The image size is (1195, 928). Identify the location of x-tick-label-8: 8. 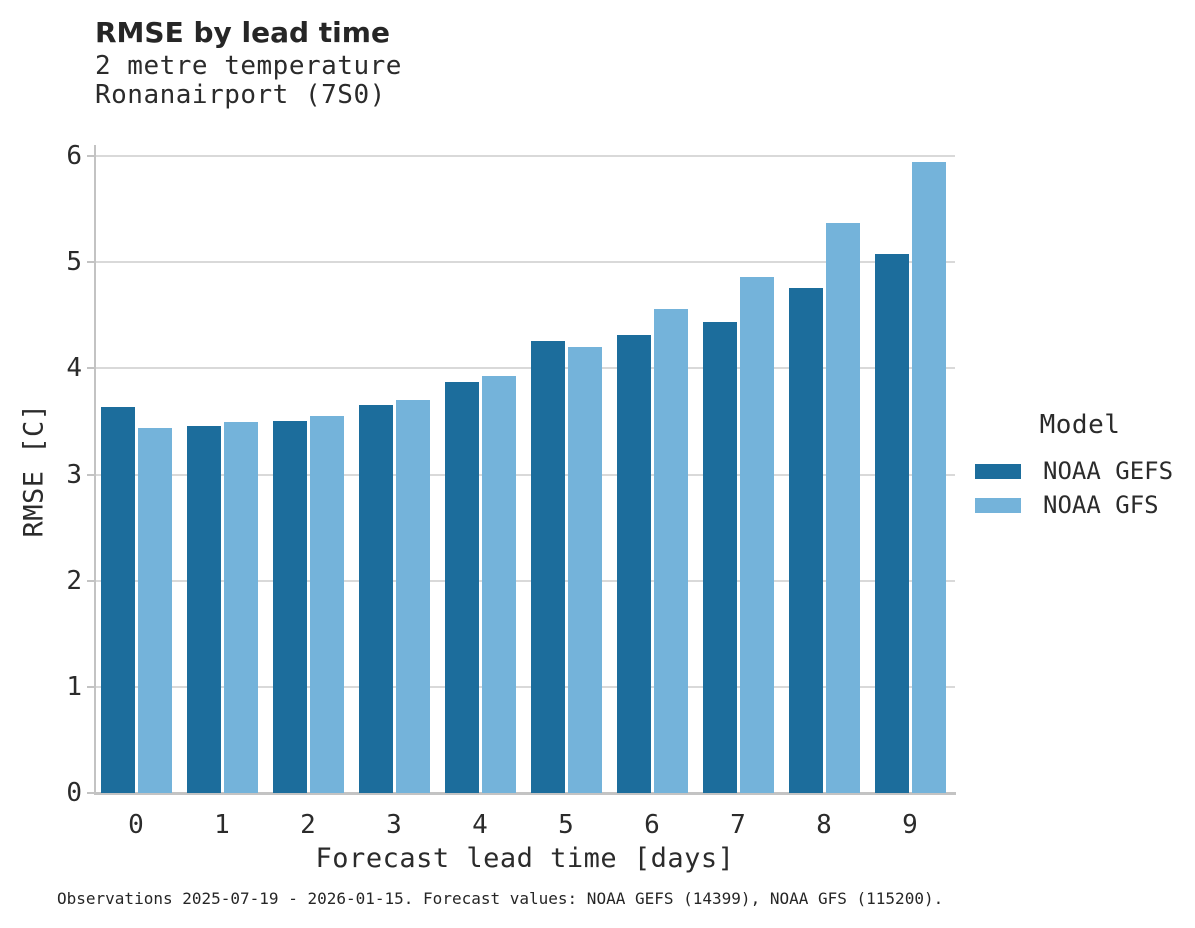
(824, 825).